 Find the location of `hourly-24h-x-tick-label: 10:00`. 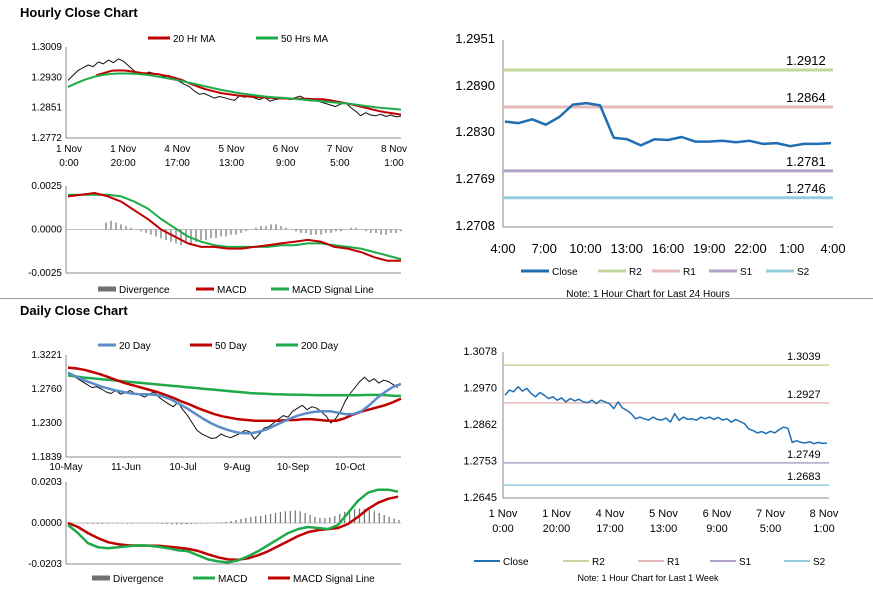

hourly-24h-x-tick-label: 10:00 is located at coordinates (585, 248).